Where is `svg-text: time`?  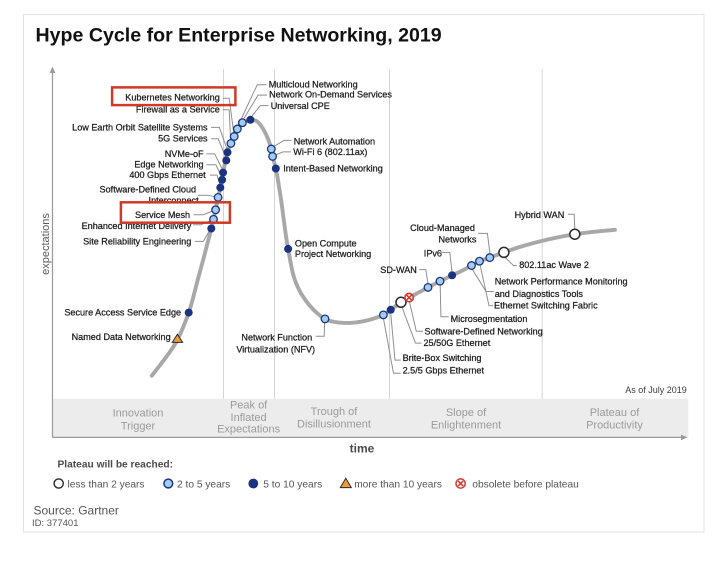
svg-text: time is located at coordinates (362, 449).